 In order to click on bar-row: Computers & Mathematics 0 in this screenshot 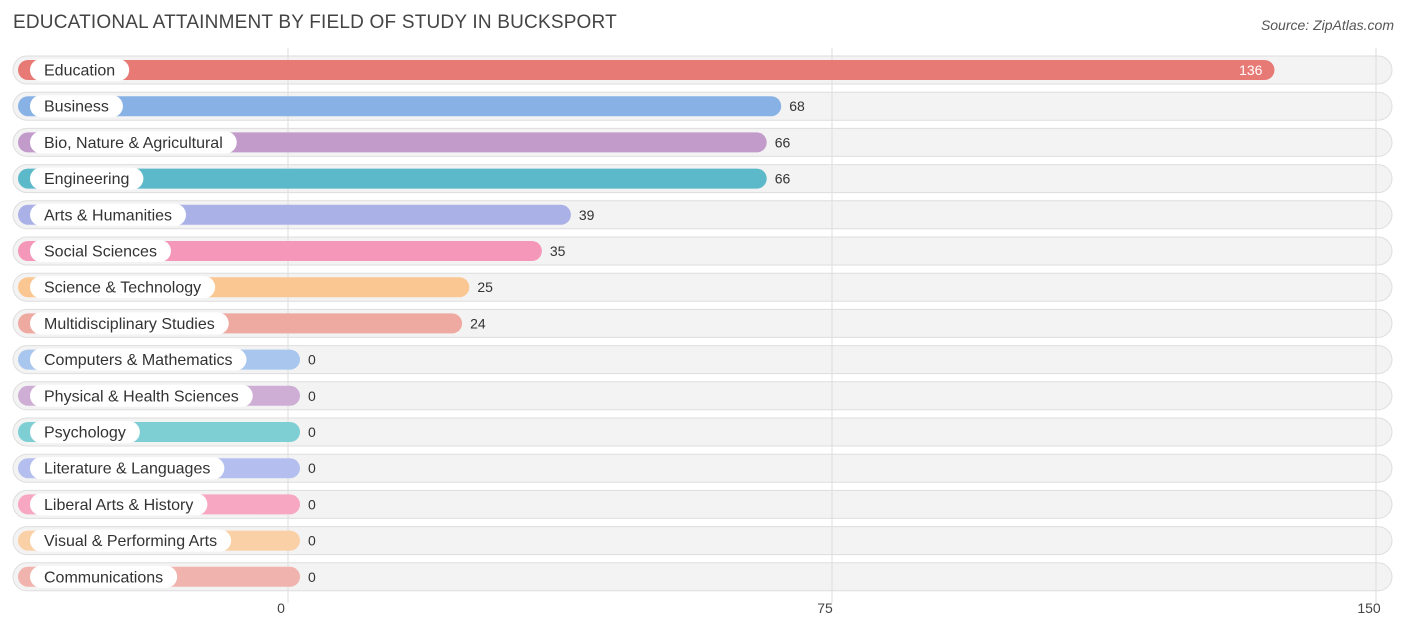, I will do `click(167, 359)`.